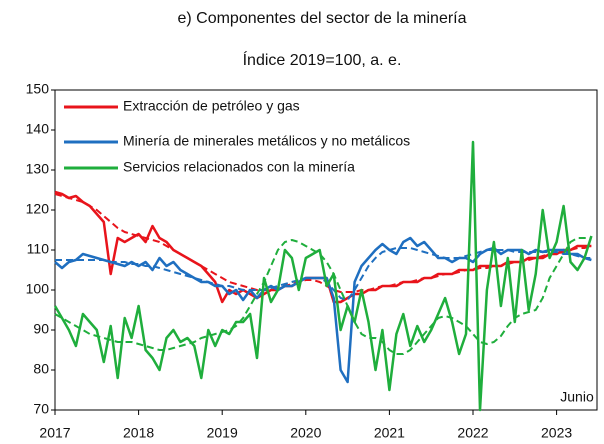 This screenshot has height=444, width=604. Describe the element at coordinates (38, 129) in the screenshot. I see `y-tick-label: 140` at that location.